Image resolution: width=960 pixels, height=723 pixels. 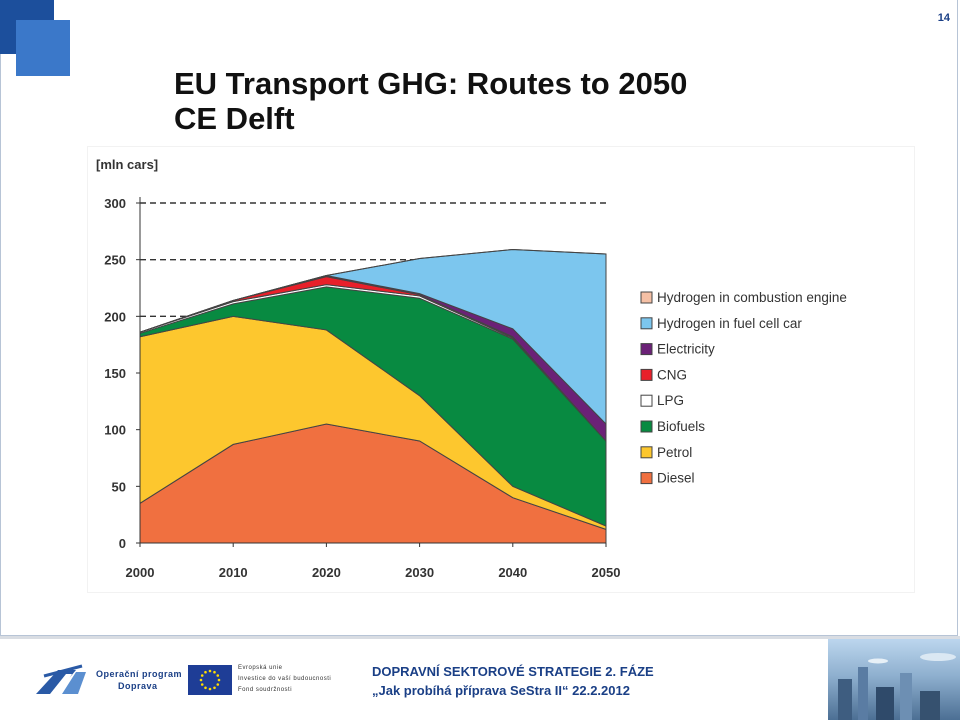 I want to click on x-tick-label-2040: 2040, so click(x=512, y=572).